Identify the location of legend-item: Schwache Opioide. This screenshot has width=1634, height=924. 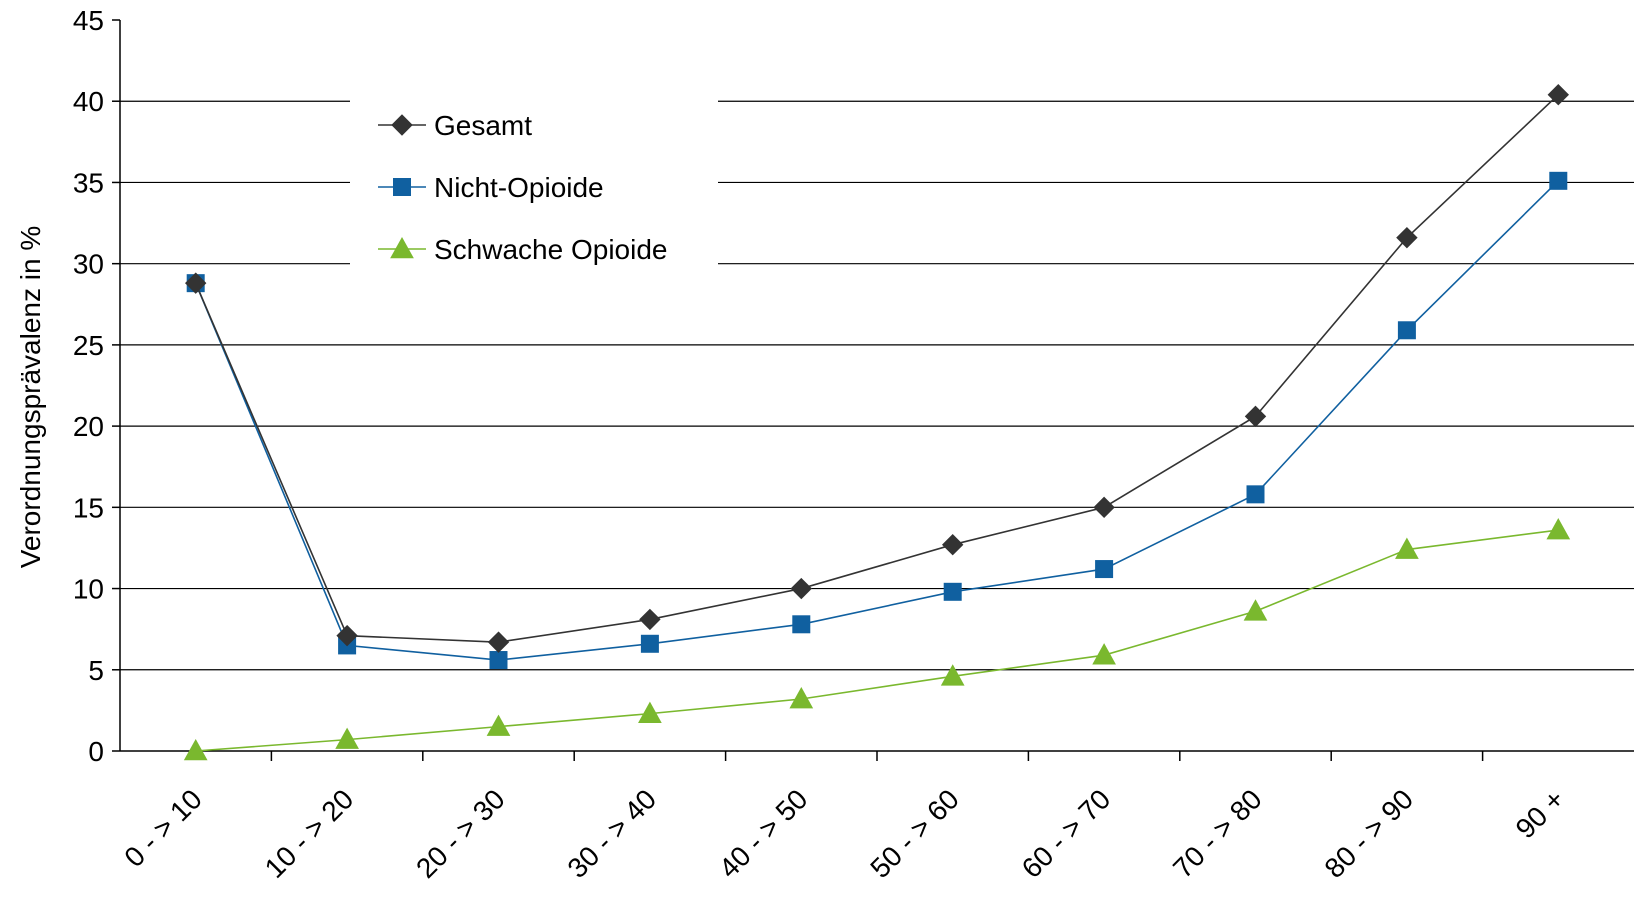
(522, 249).